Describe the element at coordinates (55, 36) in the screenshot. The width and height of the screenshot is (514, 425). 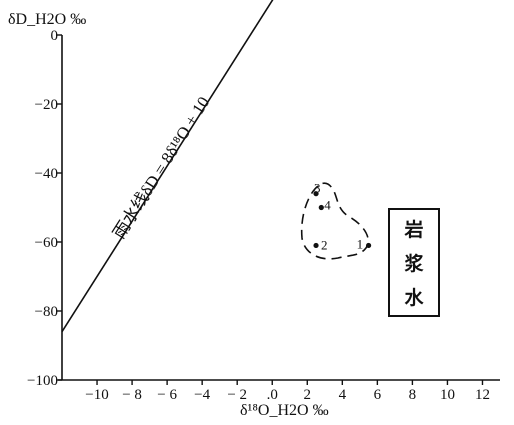
I see `y-tick-label: 0` at that location.